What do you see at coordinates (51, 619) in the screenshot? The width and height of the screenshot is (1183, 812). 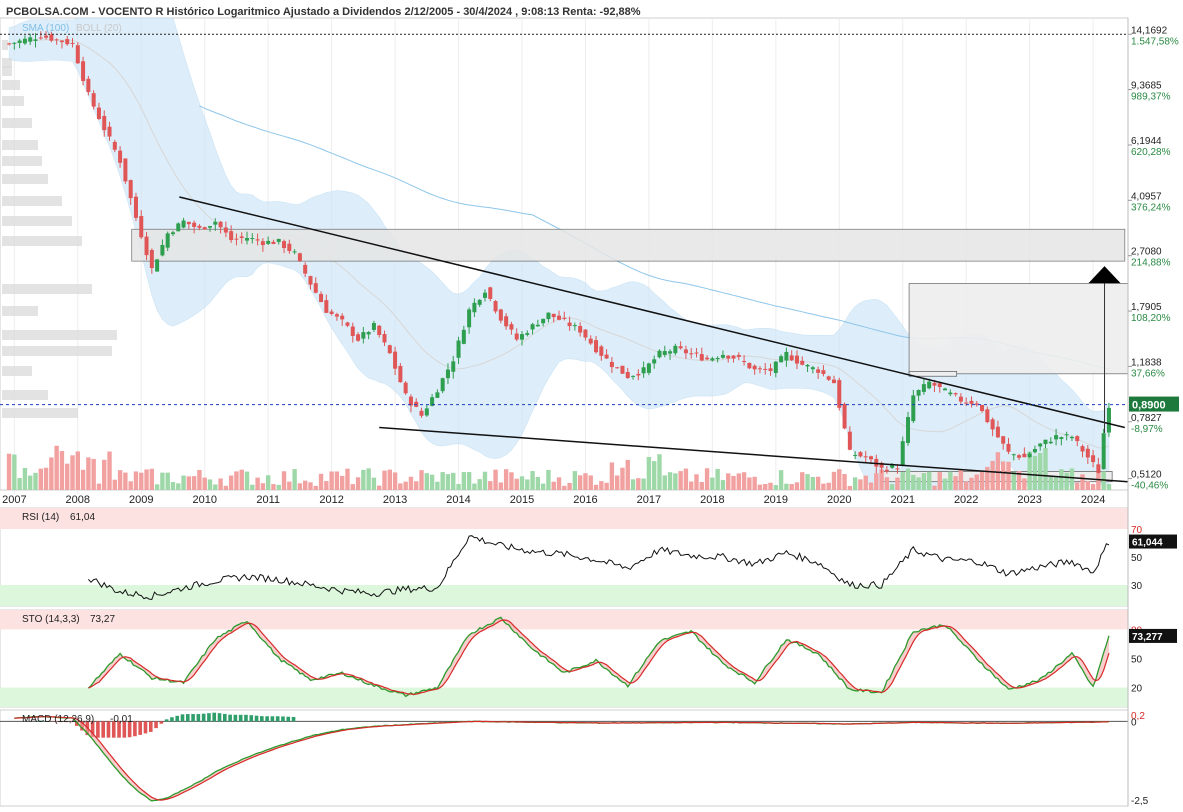 I see `sto-label: STO (14,3,3)` at bounding box center [51, 619].